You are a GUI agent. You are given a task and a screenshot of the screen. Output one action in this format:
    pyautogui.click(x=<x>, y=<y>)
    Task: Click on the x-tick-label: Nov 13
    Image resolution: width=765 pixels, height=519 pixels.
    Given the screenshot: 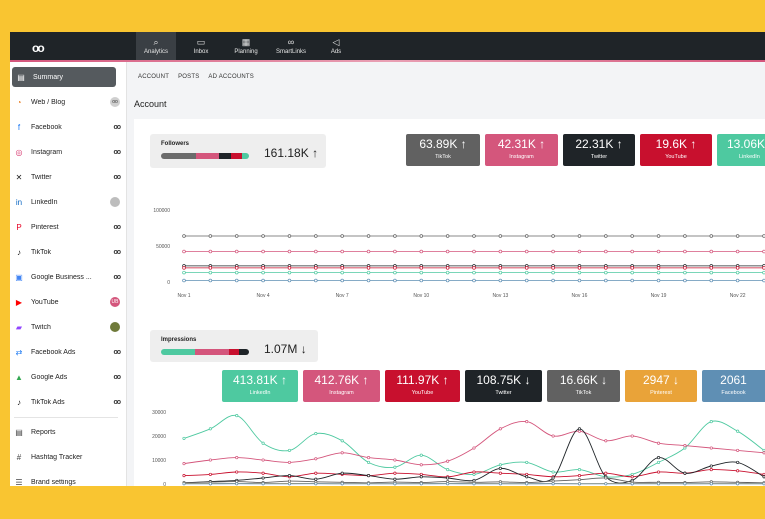 What is the action you would take?
    pyautogui.click(x=500, y=296)
    